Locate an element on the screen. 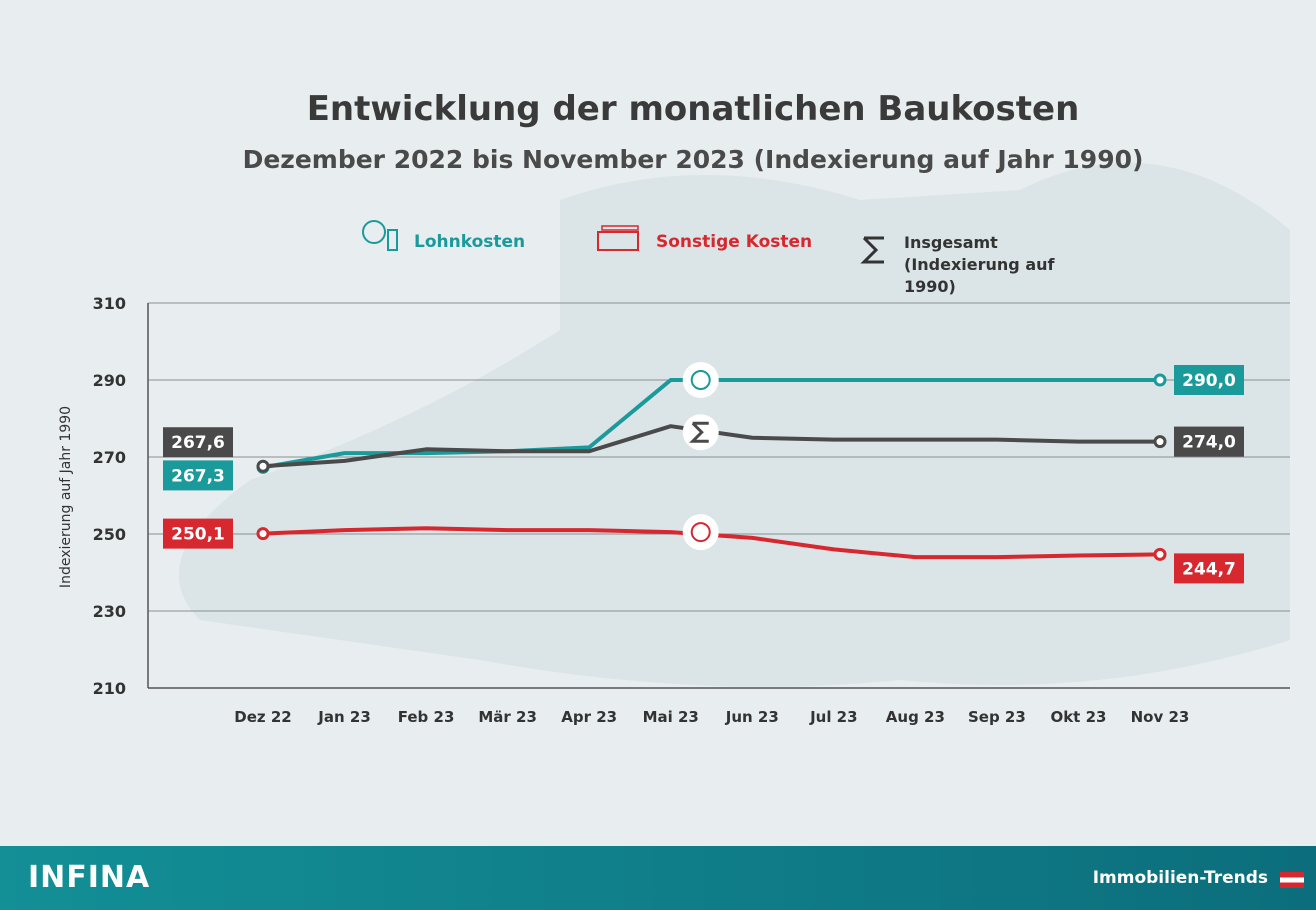 The height and width of the screenshot is (910, 1316). y-tick-label: 230 is located at coordinates (109, 611).